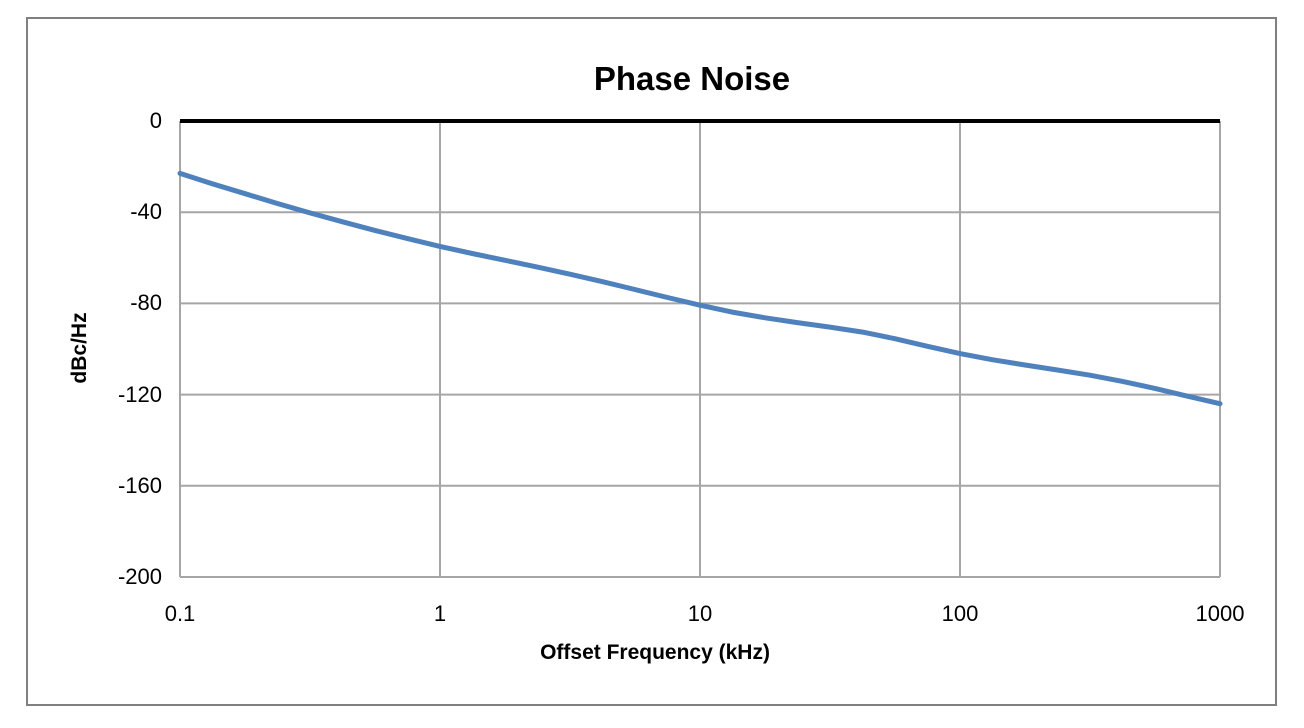  I want to click on x-tick-label: 0.1, so click(180, 613).